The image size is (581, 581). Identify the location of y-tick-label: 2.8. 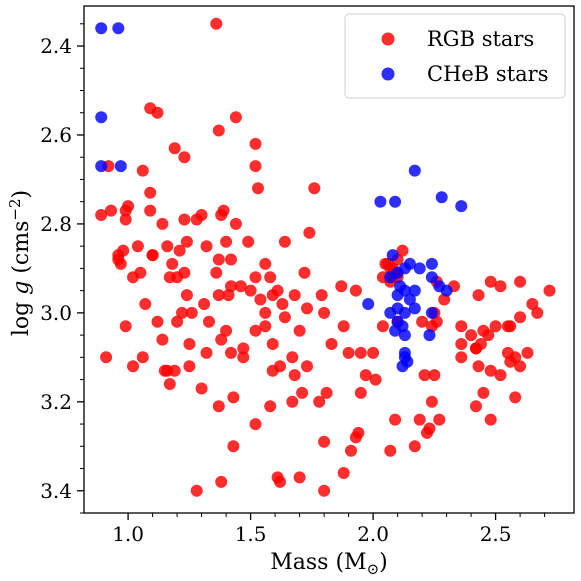
(56, 224).